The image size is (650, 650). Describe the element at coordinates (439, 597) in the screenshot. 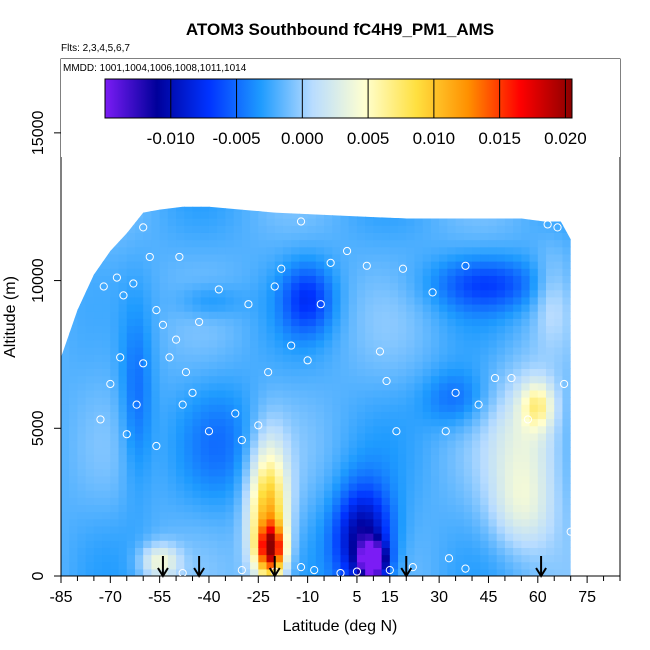

I see `x-tick-label: 30` at that location.